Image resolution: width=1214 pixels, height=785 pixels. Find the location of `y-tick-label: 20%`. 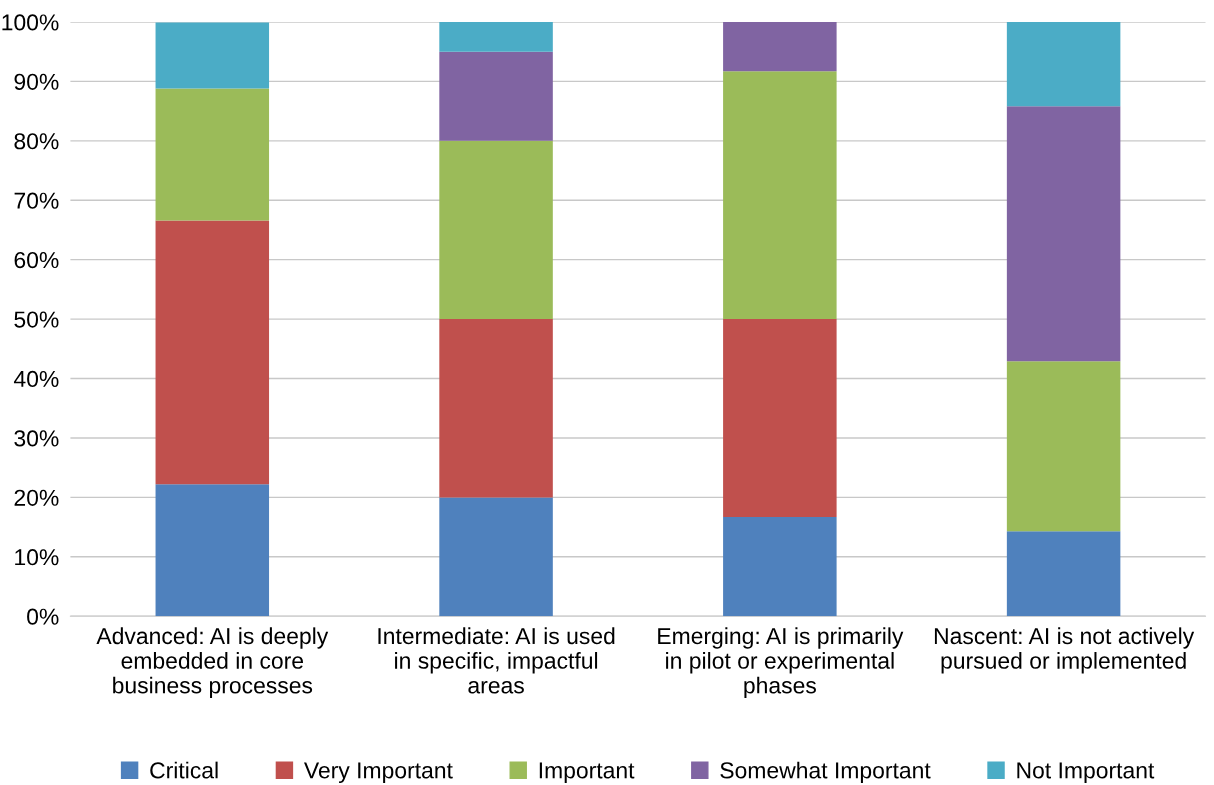

y-tick-label: 20% is located at coordinates (36, 497).